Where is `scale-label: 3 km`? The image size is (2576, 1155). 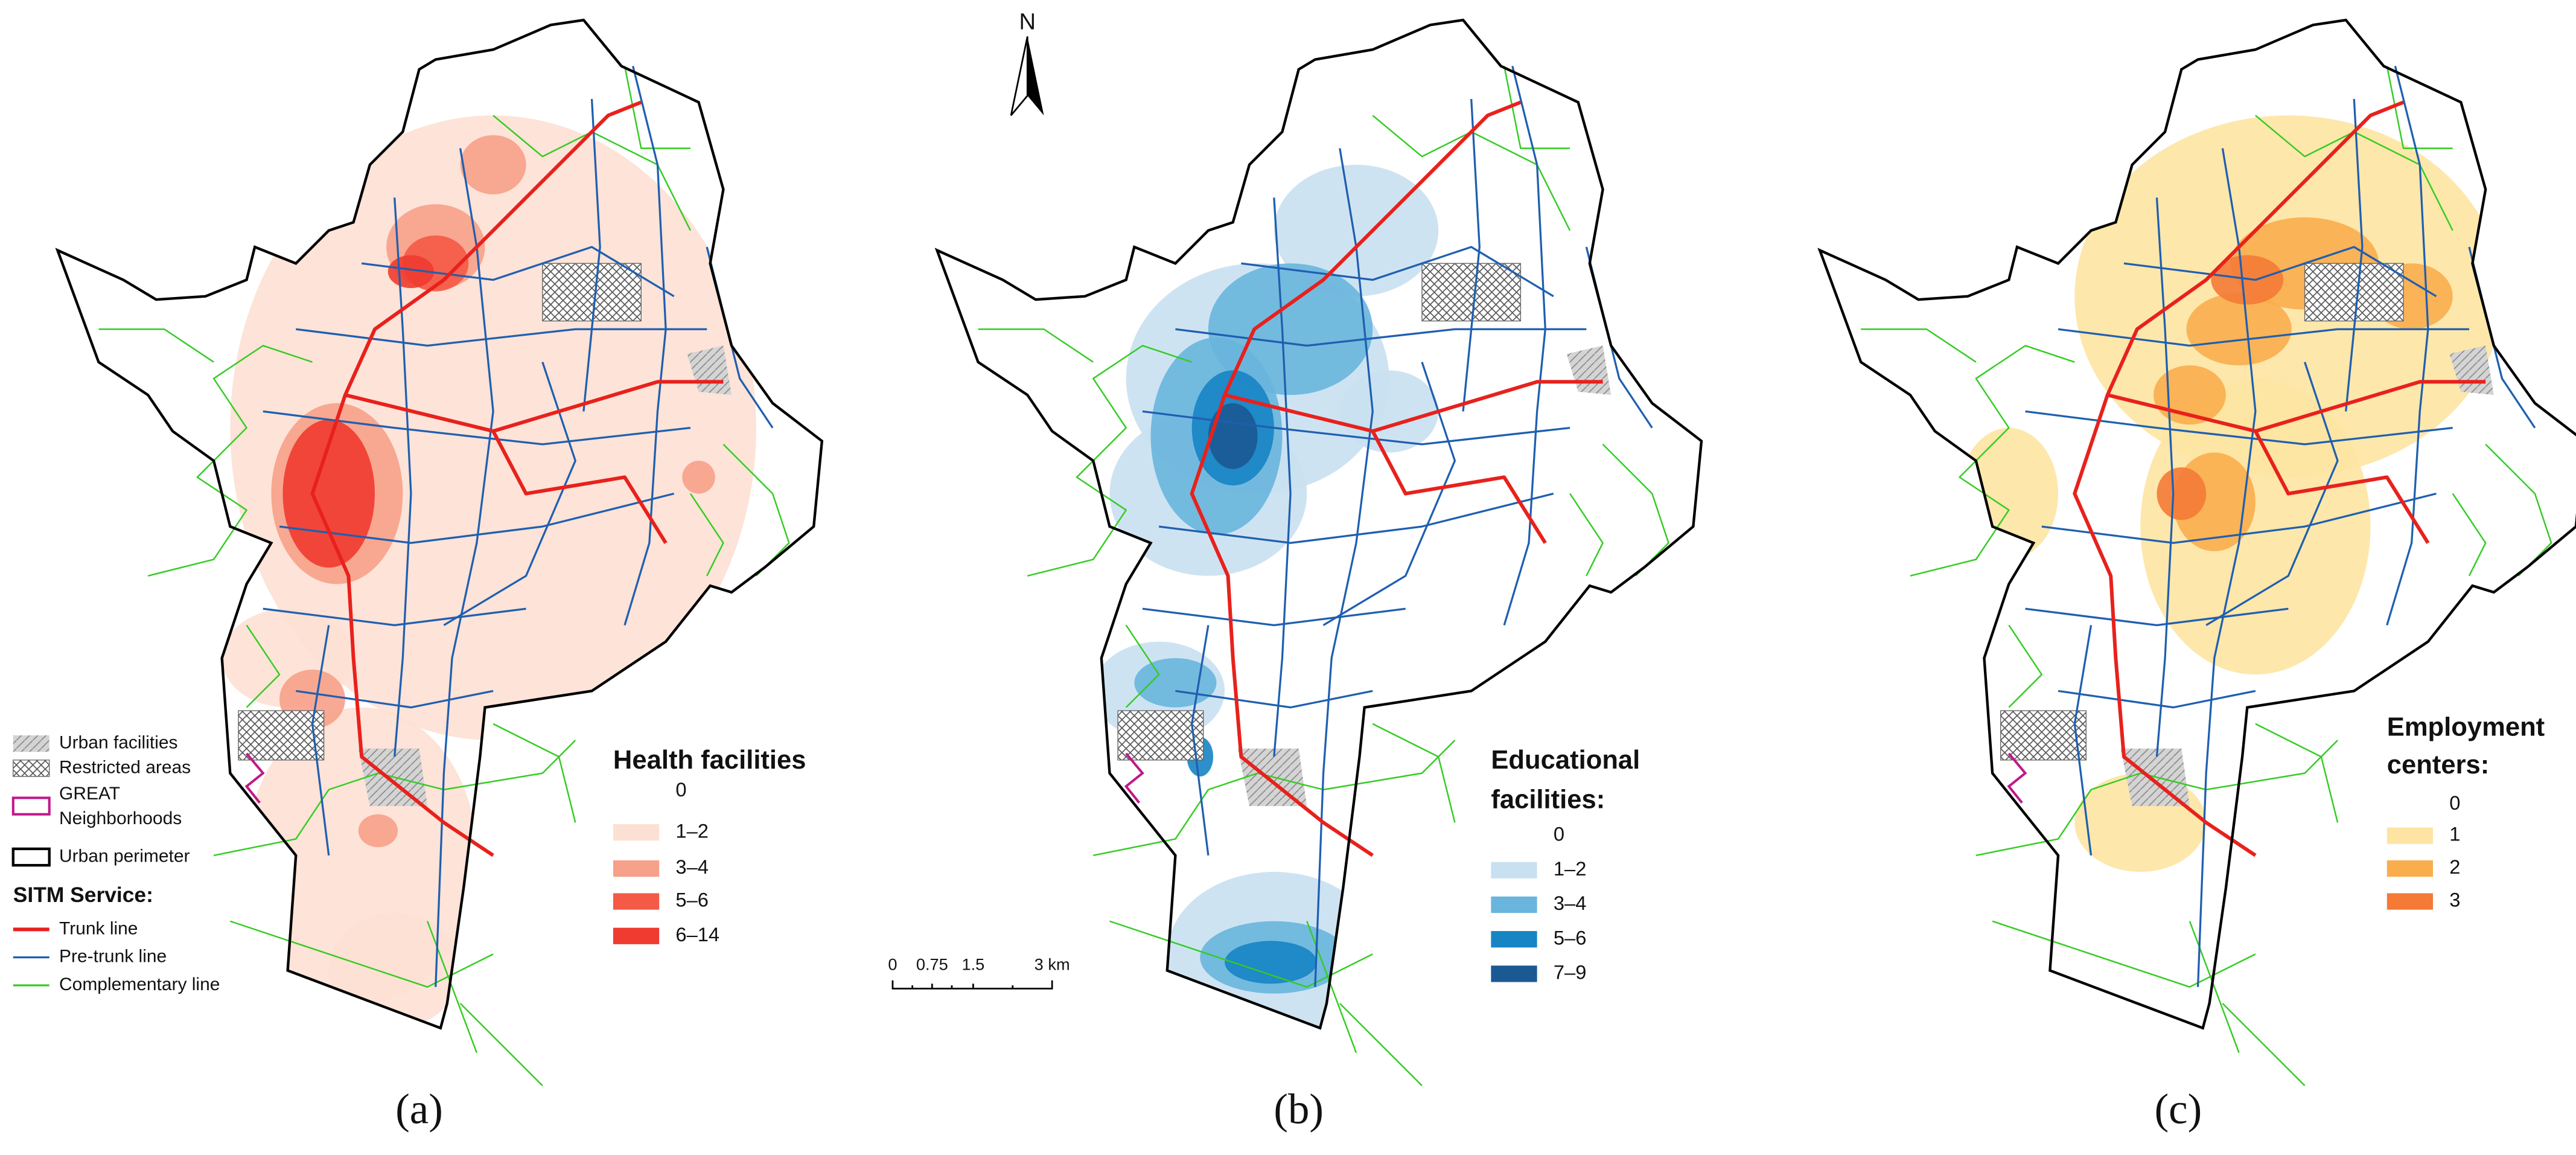 scale-label: 3 km is located at coordinates (1052, 964).